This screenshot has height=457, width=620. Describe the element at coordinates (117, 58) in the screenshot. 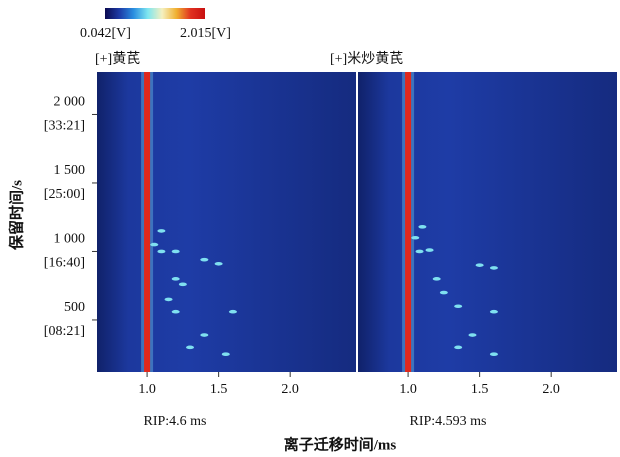

I see `panel-title: [+]黄芪` at that location.